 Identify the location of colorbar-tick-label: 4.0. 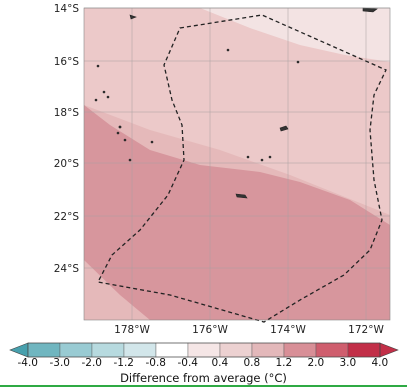
(380, 363).